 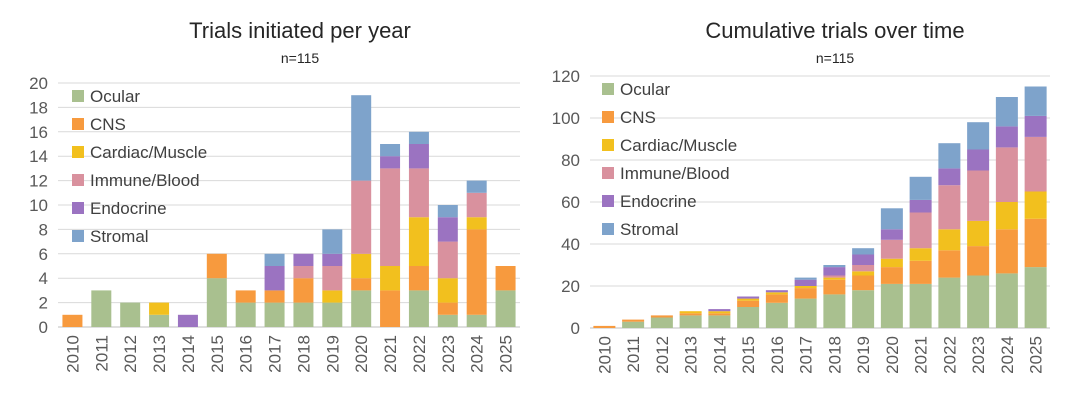 I want to click on x-tick-label: 2018, so click(x=303, y=354).